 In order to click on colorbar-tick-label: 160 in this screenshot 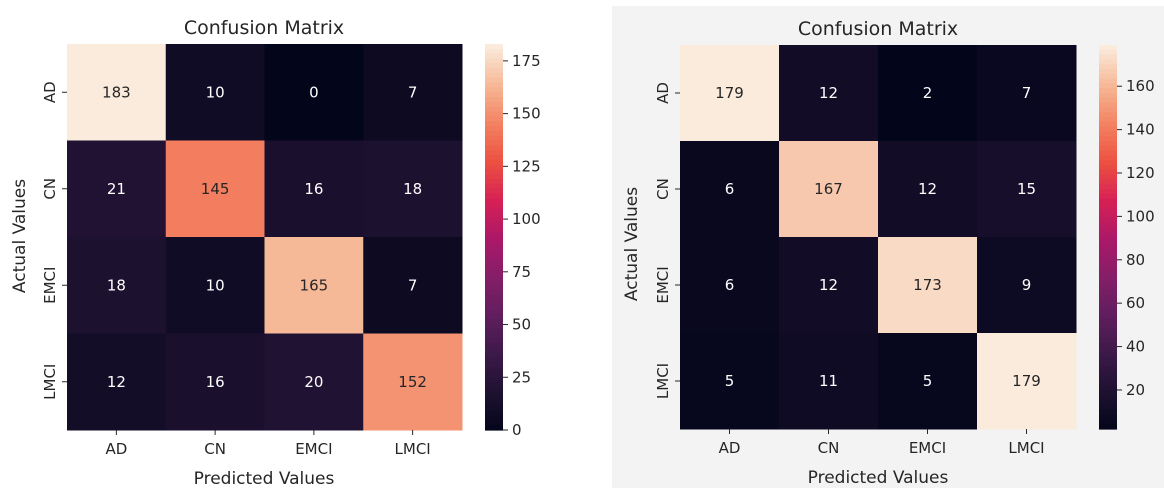, I will do `click(1140, 86)`.